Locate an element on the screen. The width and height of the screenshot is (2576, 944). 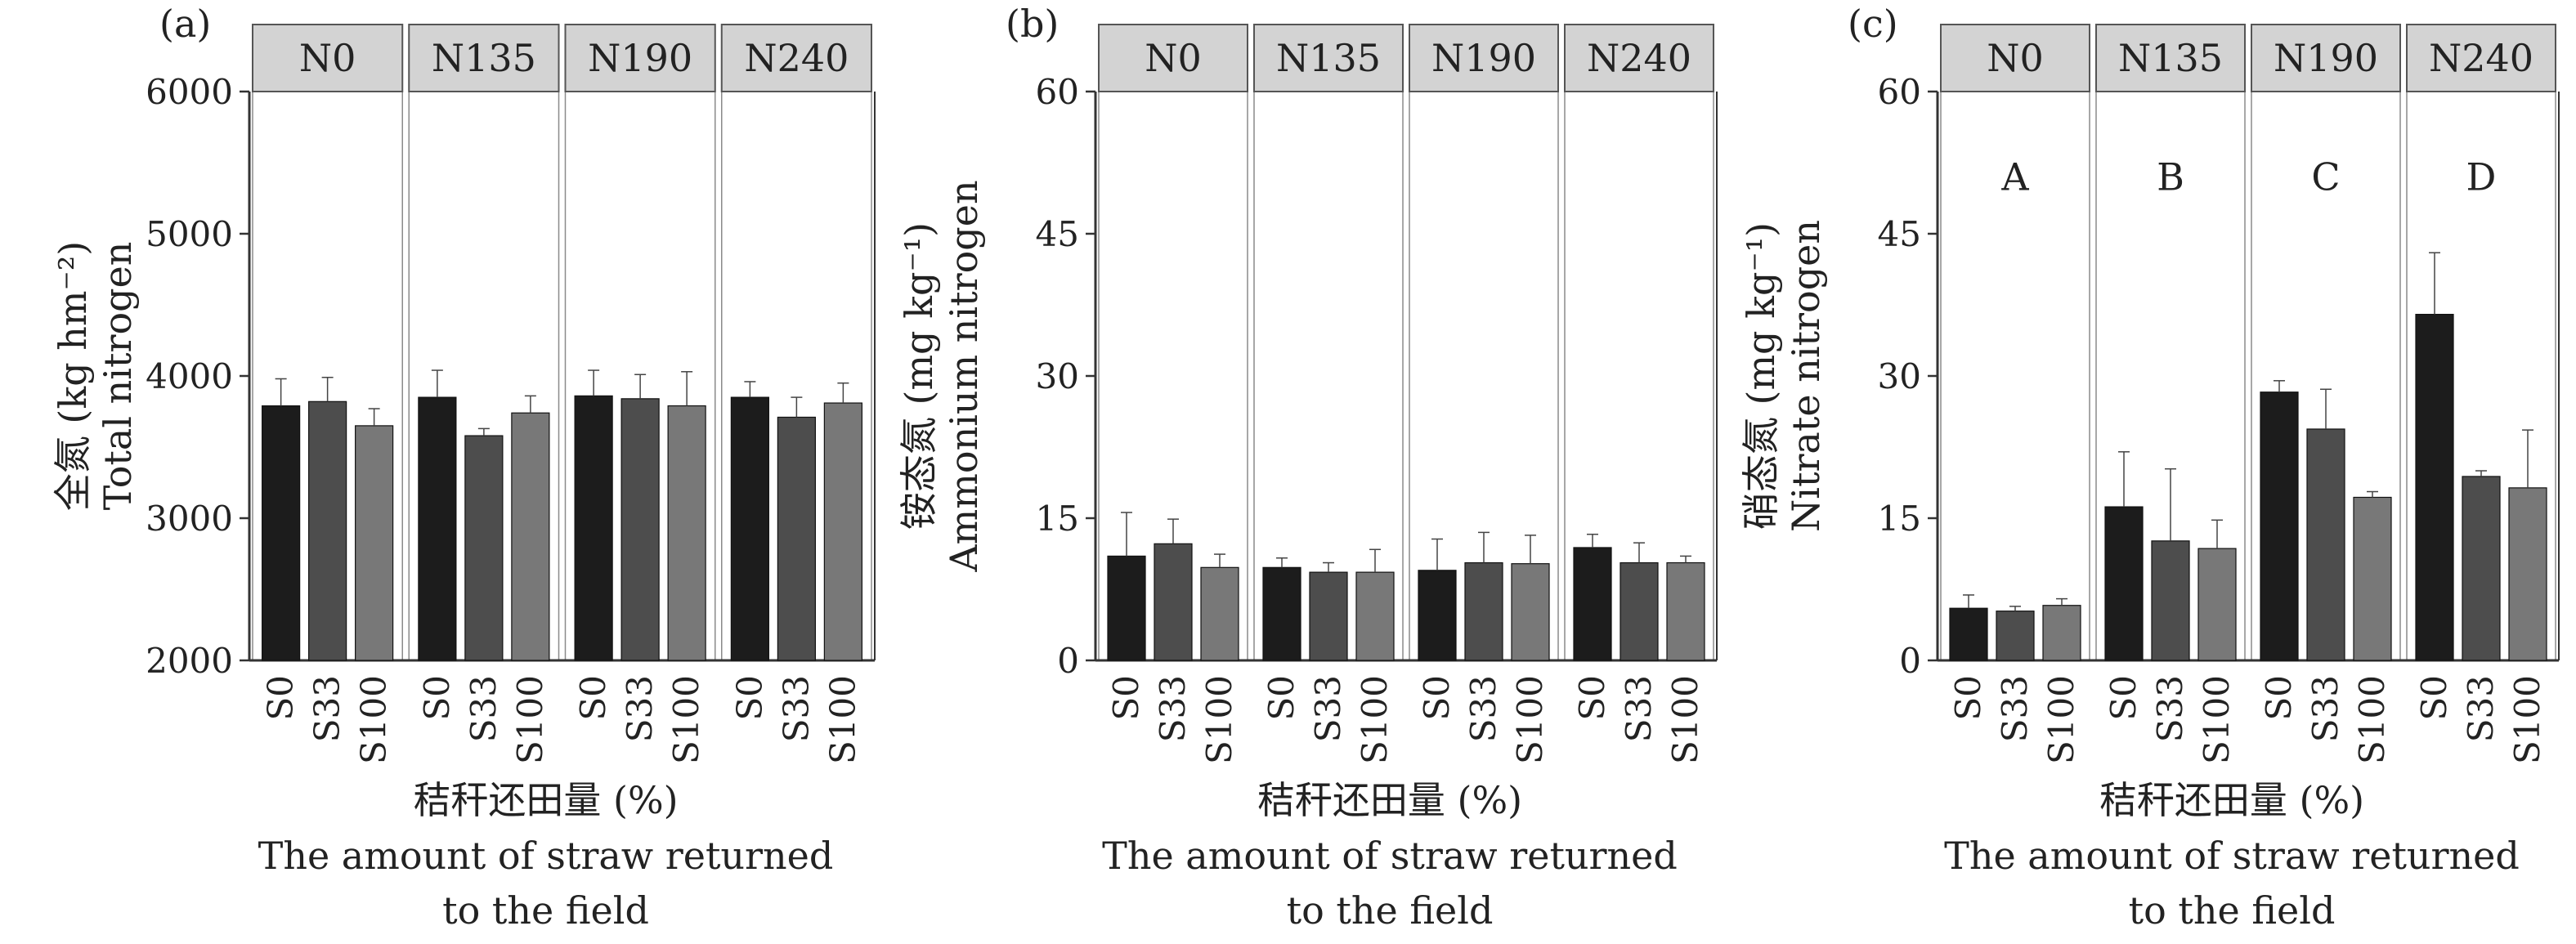
panel-b-y-tick-label: 15 is located at coordinates (1058, 519).